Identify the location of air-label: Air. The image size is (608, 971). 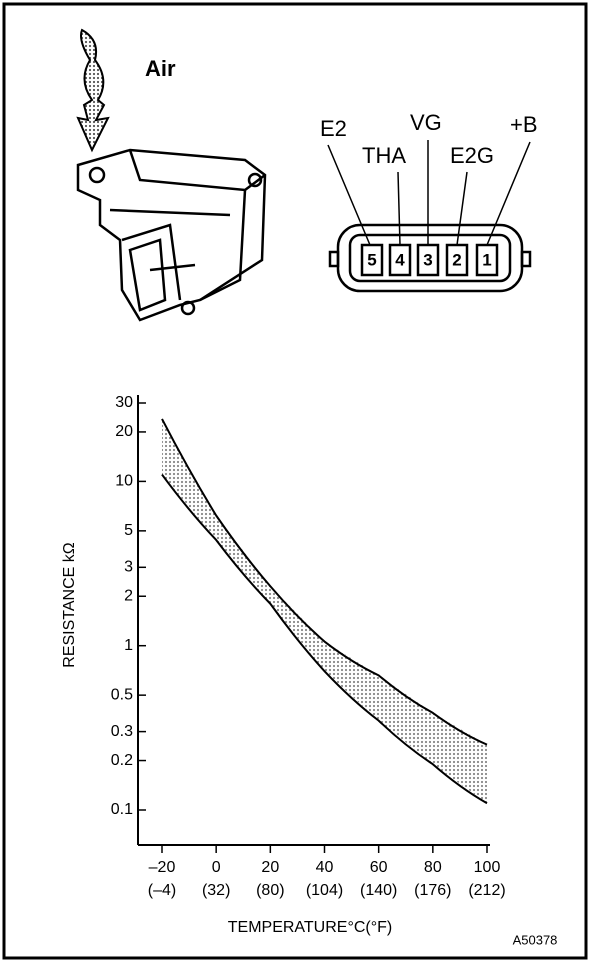
(160, 68).